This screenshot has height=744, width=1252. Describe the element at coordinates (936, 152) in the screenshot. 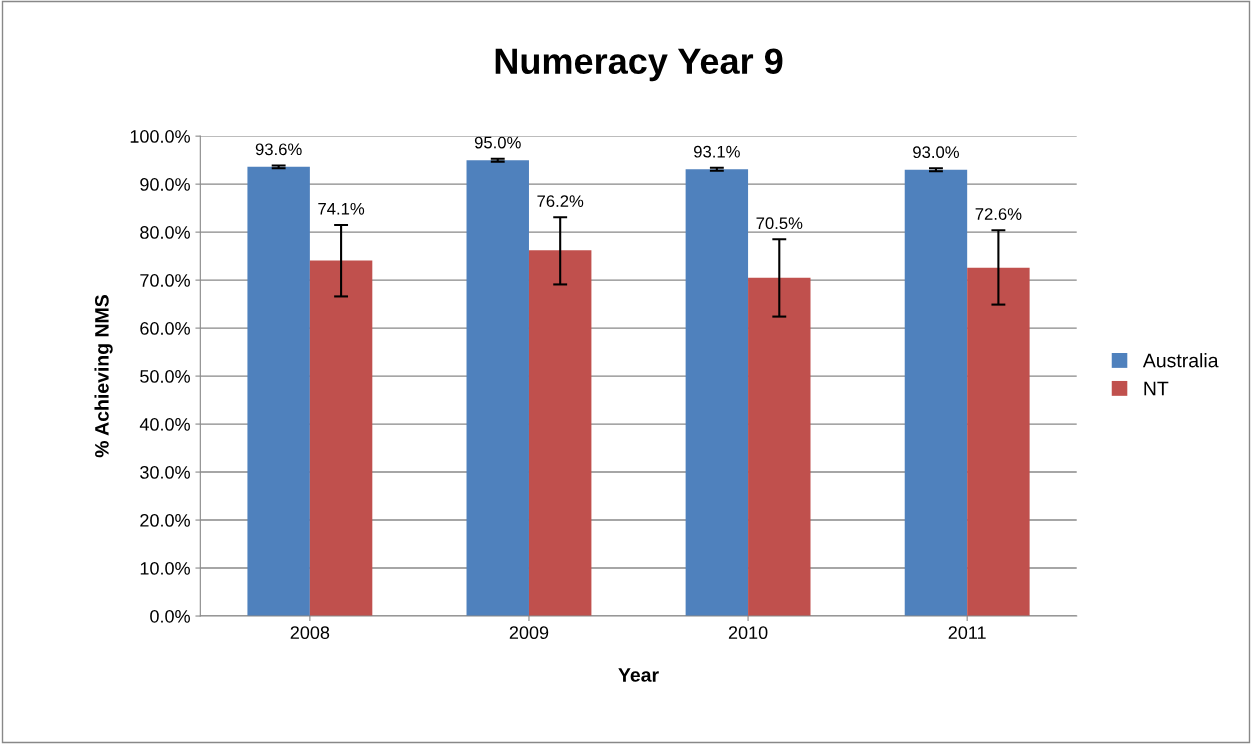

I see `data-label: 93.0%` at that location.